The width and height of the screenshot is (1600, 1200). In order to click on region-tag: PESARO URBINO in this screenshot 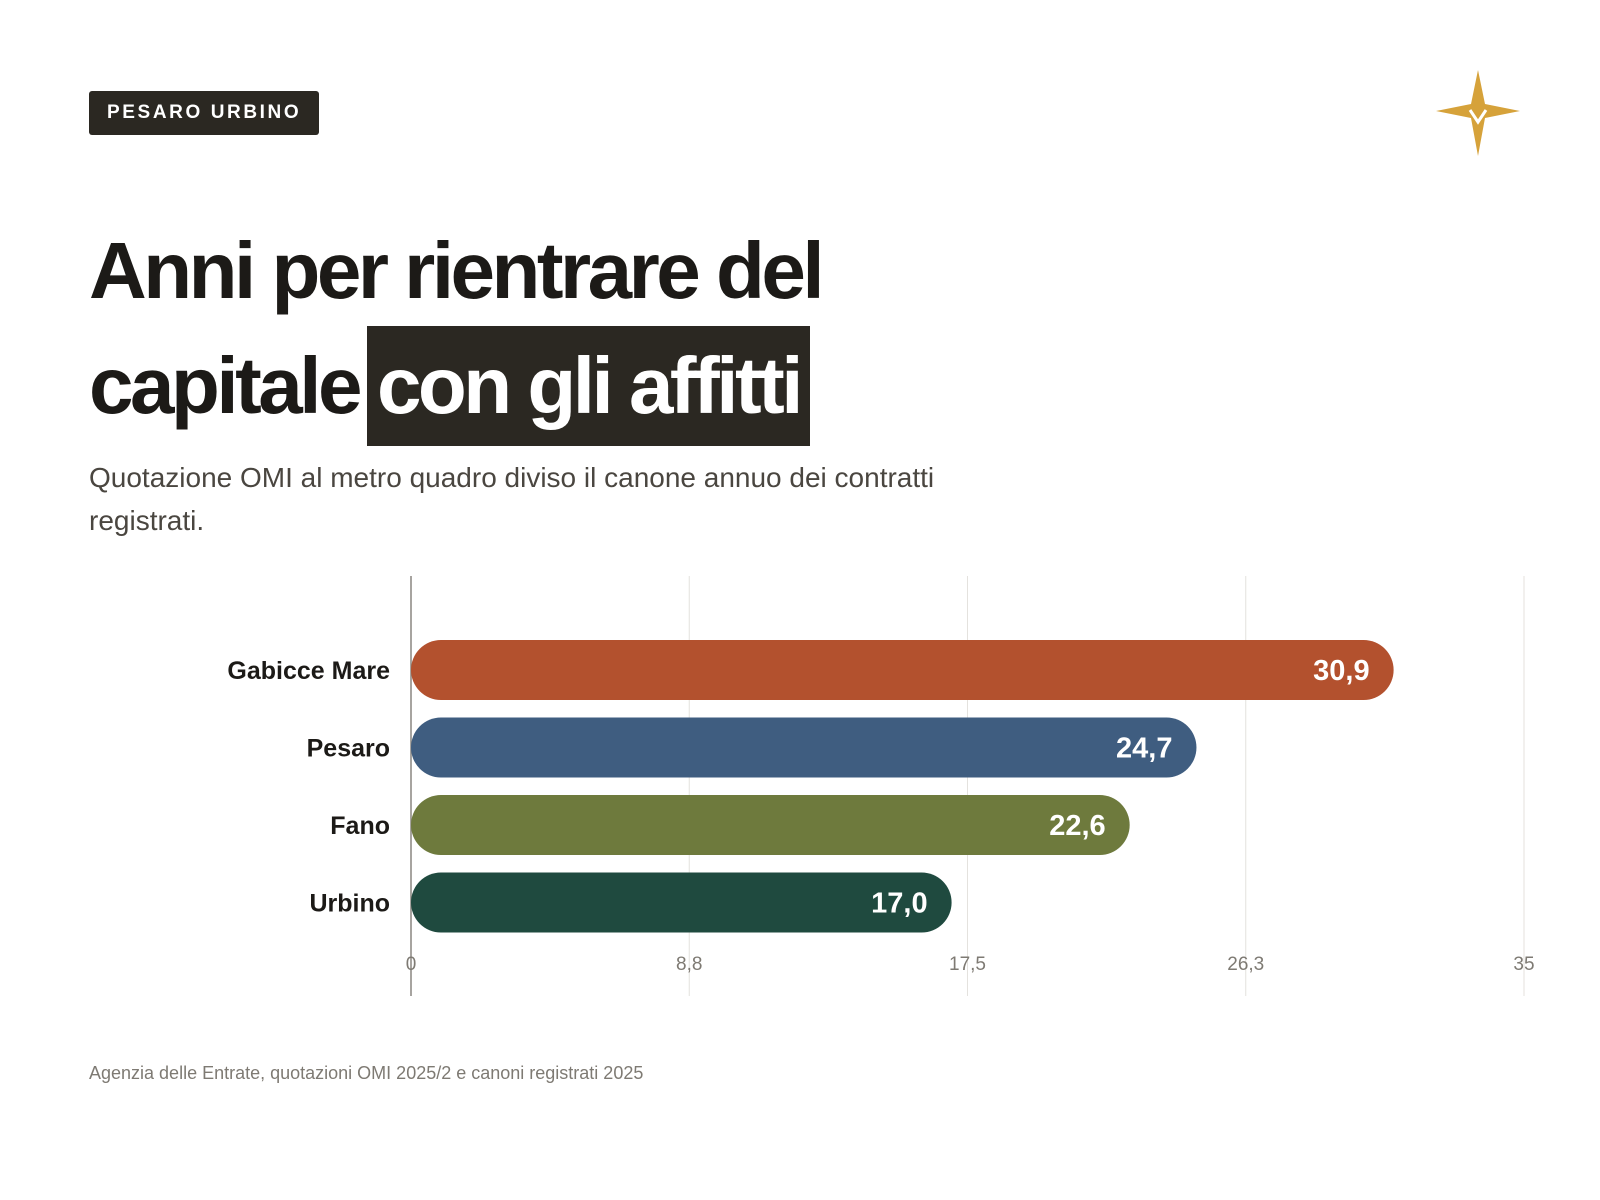, I will do `click(204, 113)`.